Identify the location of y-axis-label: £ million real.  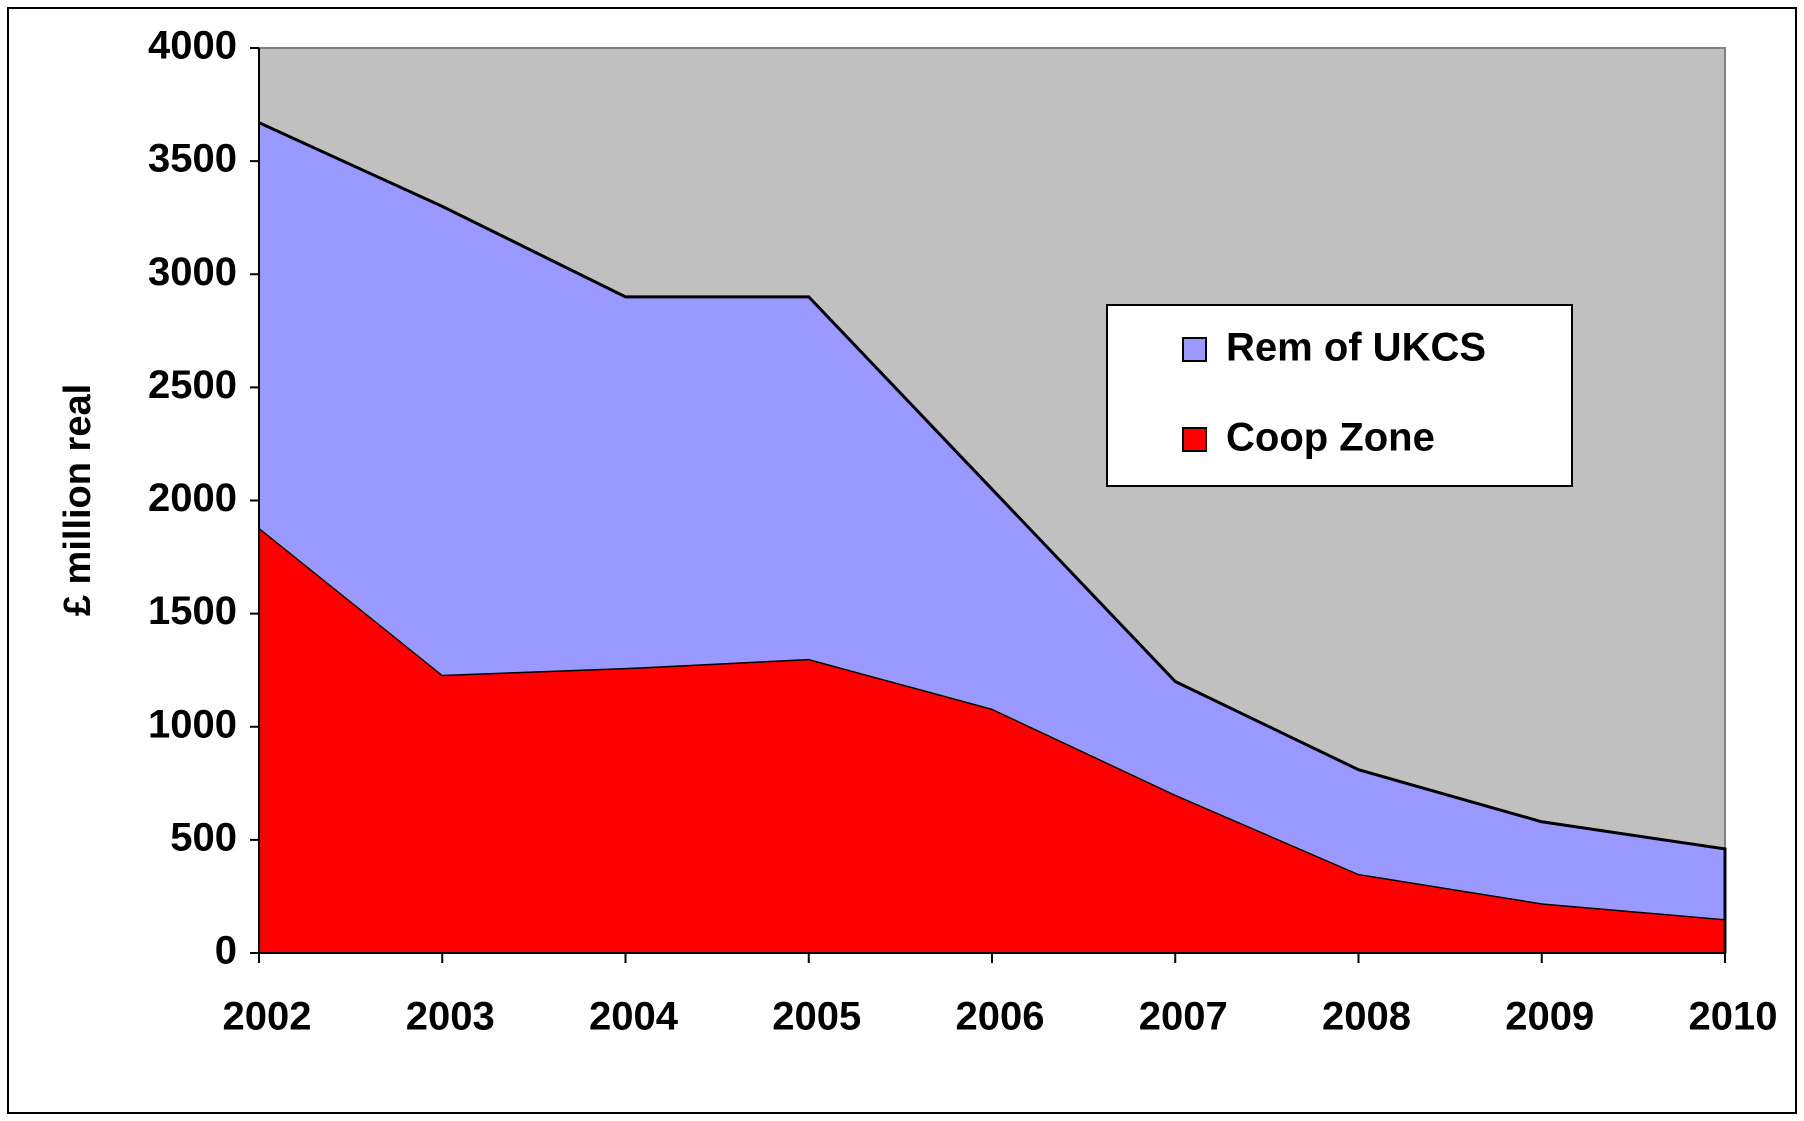
(78, 500).